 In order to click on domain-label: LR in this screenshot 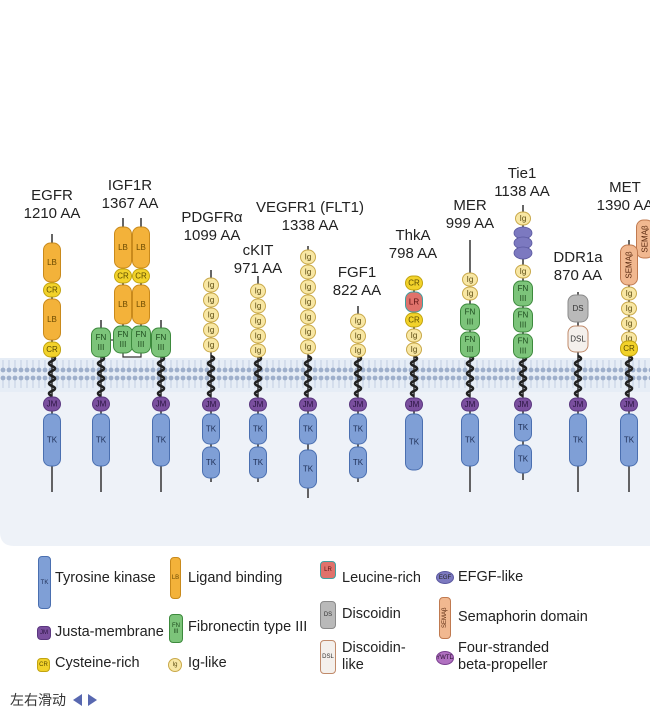, I will do `click(414, 302)`.